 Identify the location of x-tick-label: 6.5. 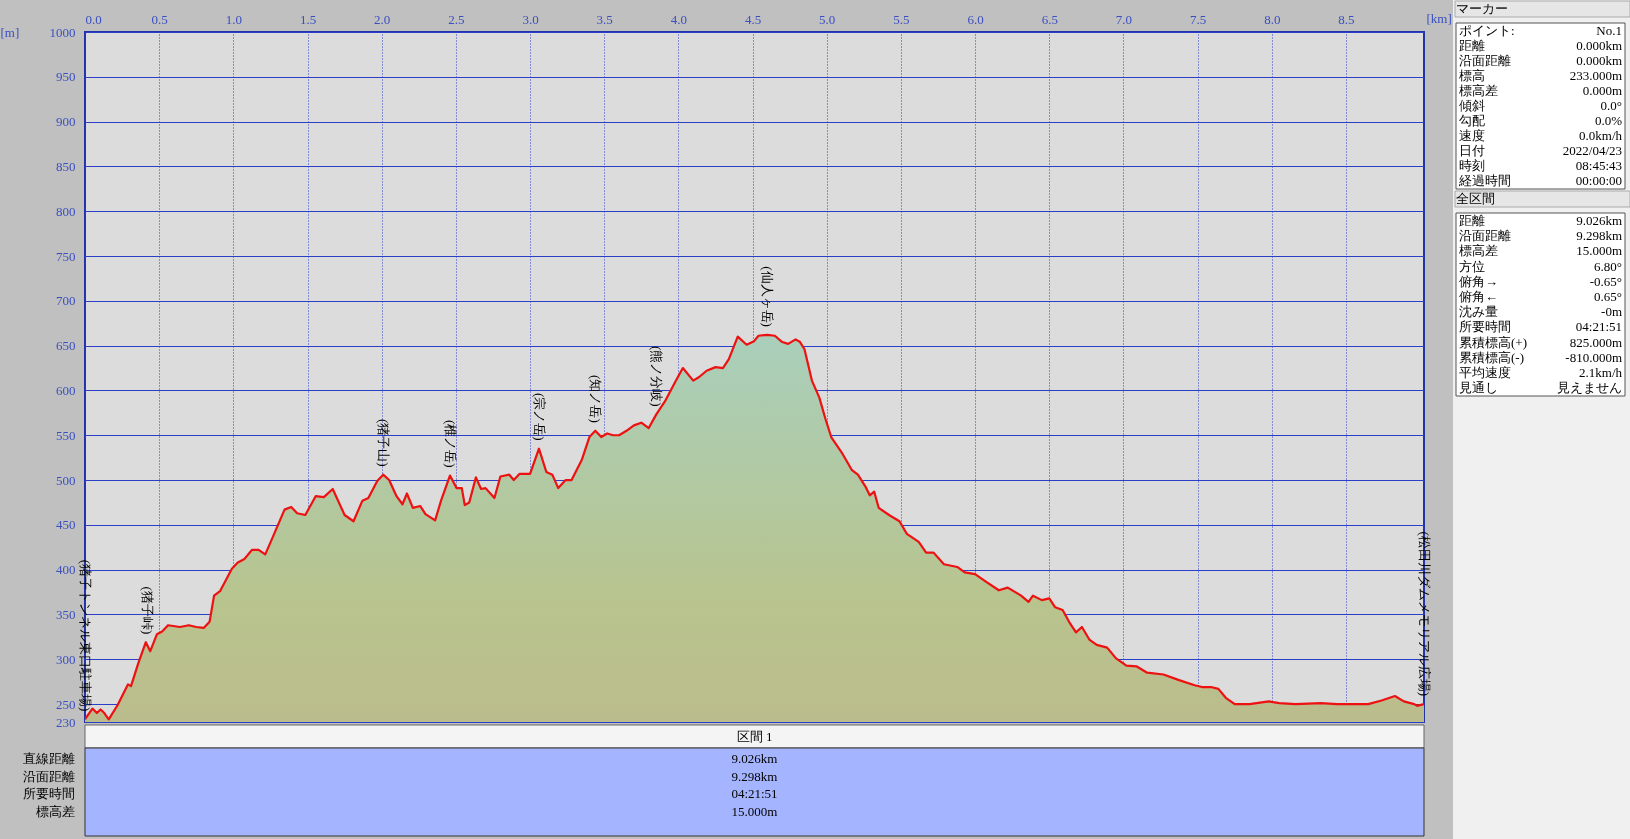
(1049, 19).